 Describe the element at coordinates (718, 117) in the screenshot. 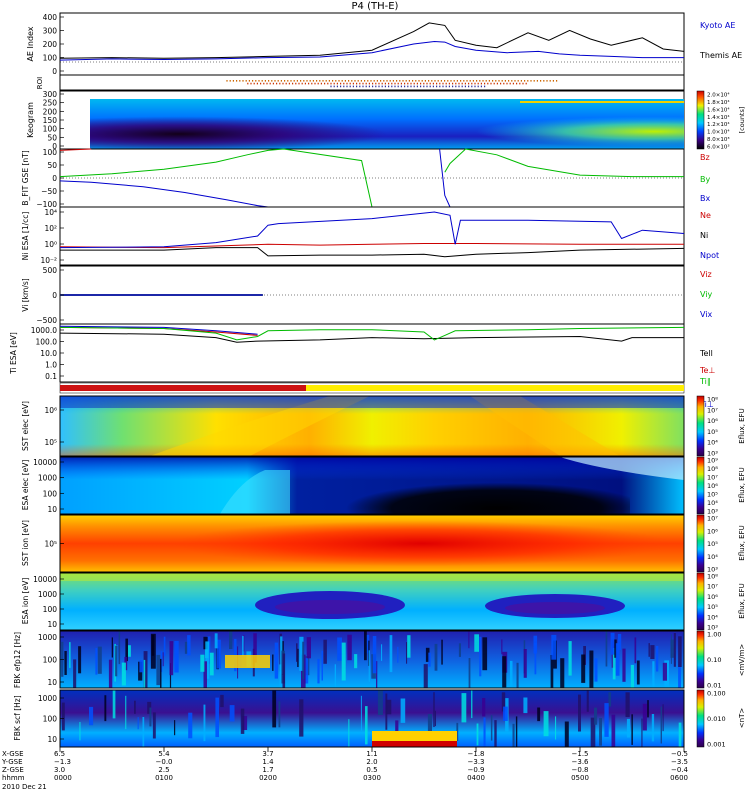

I see `colorbar-tick-label: 1.4×10⁴` at that location.